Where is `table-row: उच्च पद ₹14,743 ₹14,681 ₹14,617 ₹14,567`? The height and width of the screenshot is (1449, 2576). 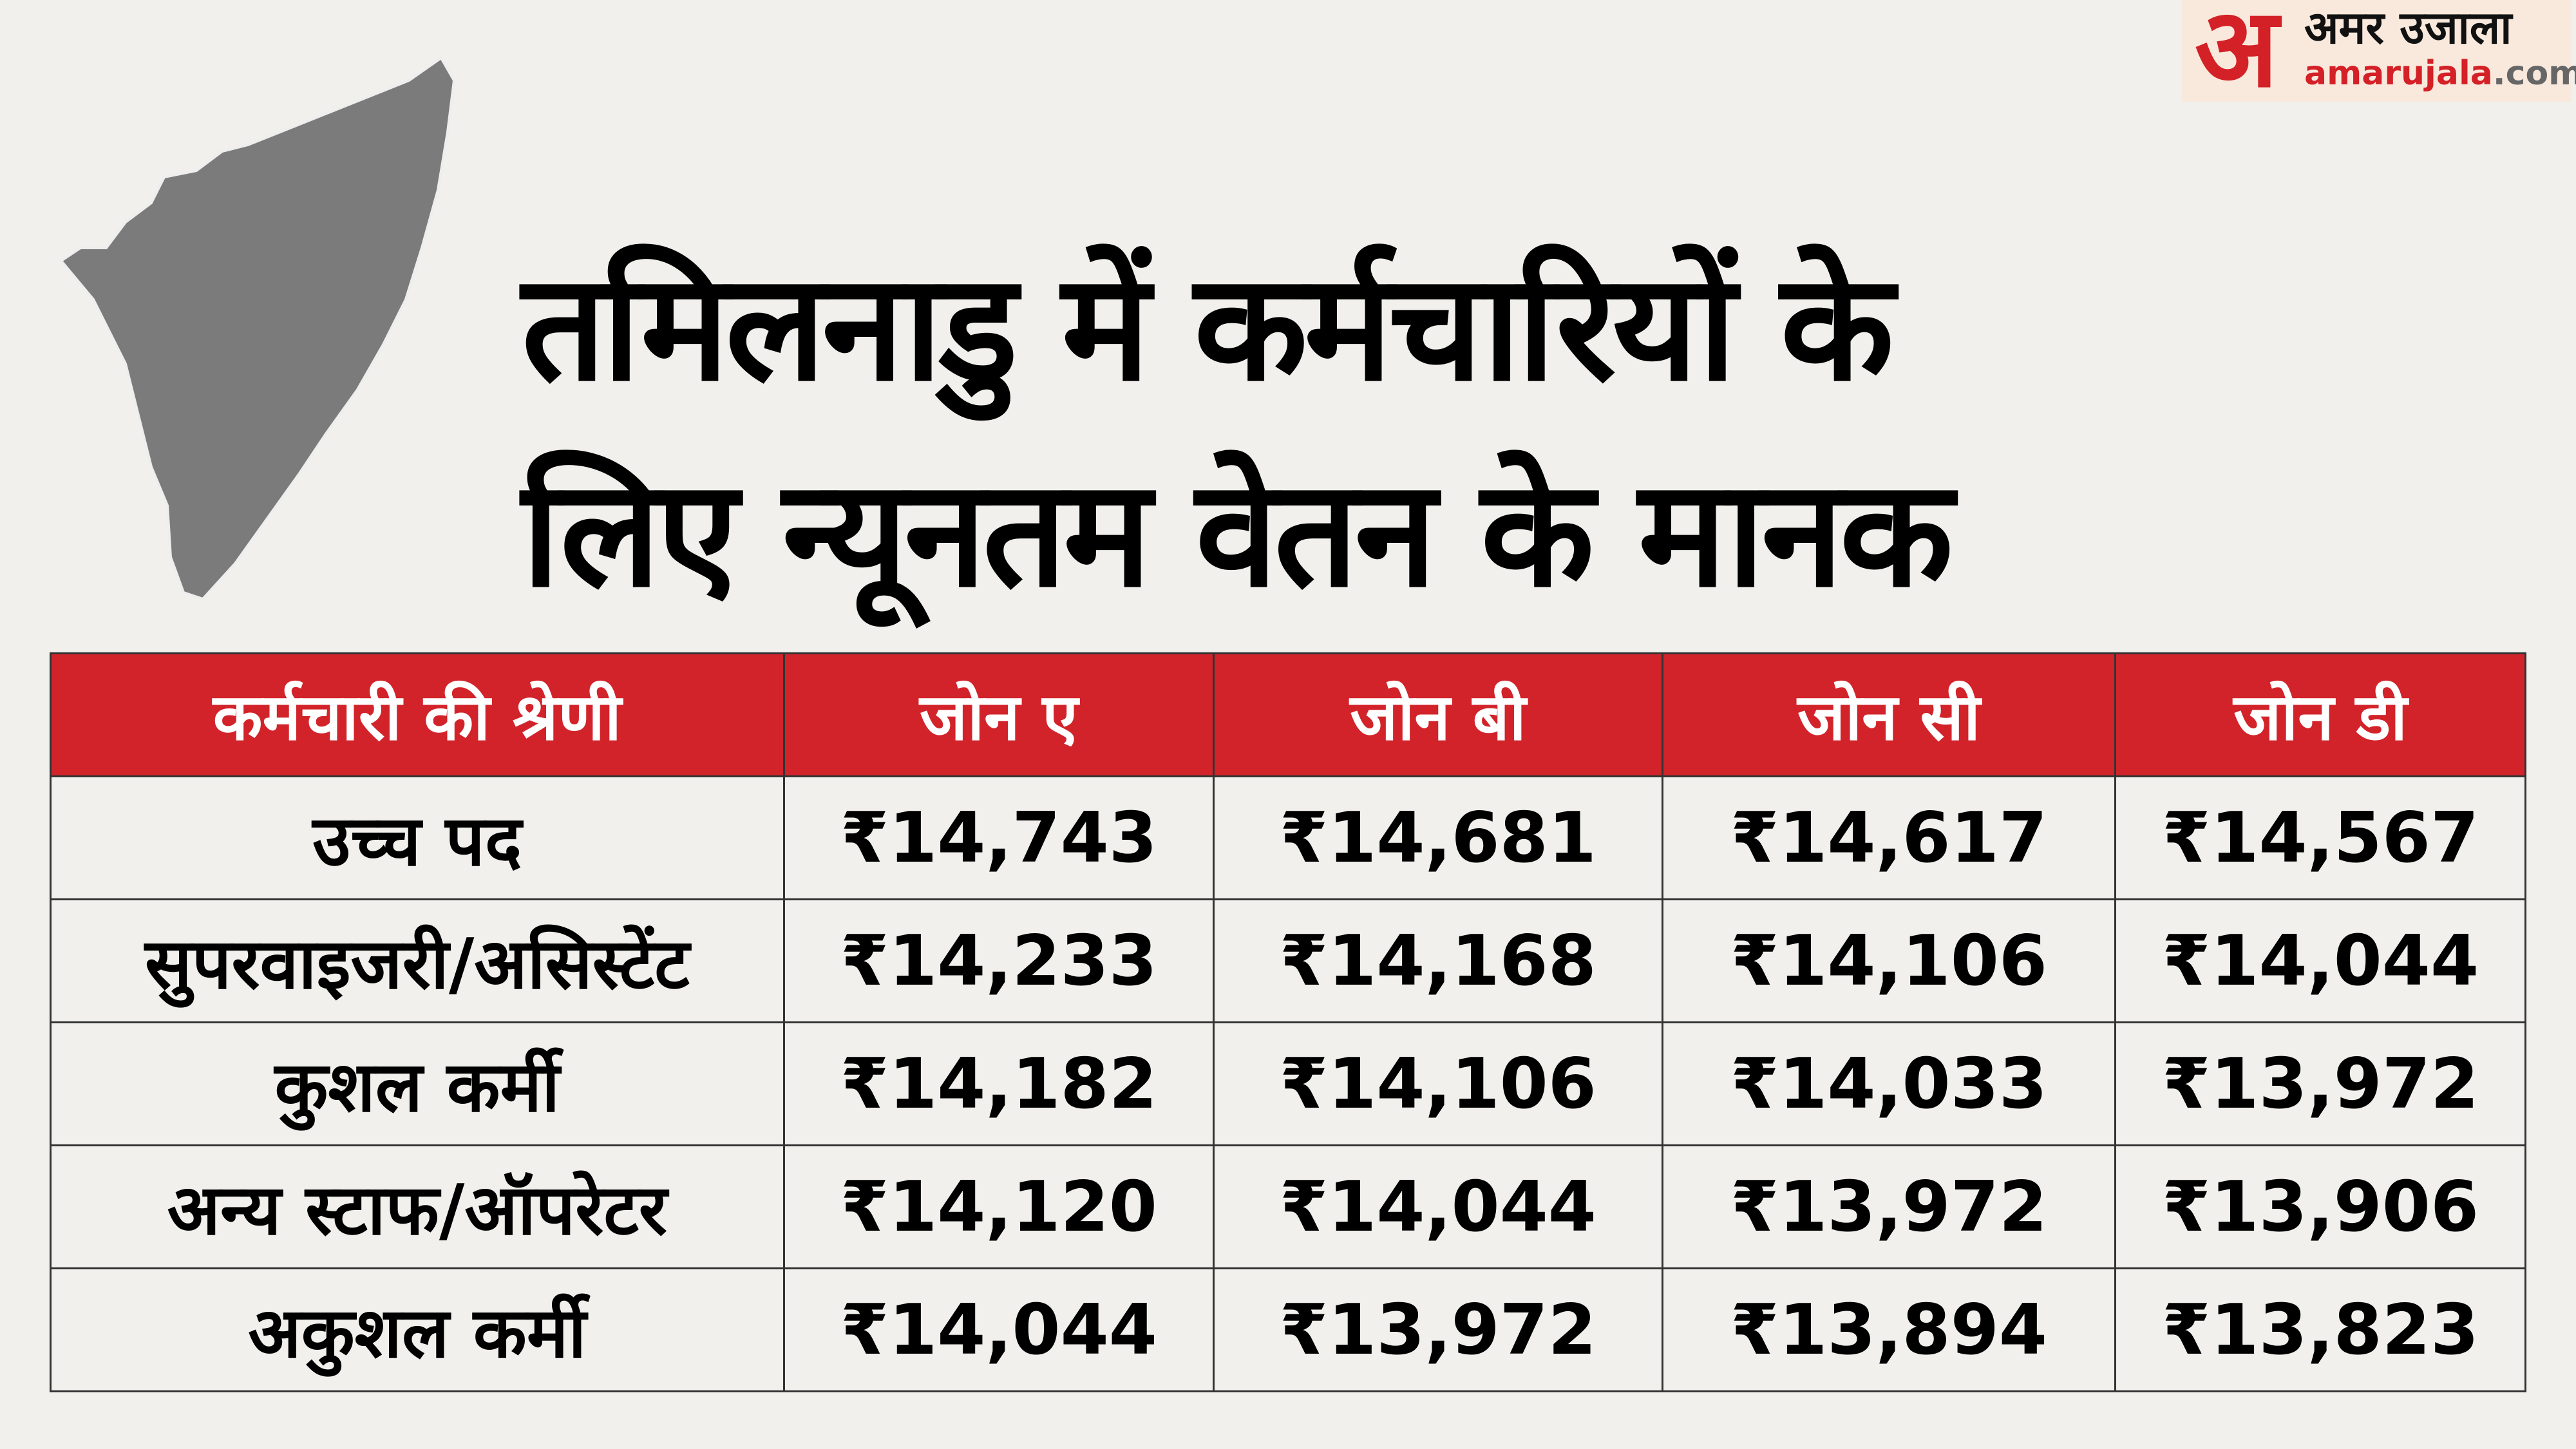
table-row: उच्च पद ₹14,743 ₹14,681 ₹14,617 ₹14,567 is located at coordinates (1288, 838).